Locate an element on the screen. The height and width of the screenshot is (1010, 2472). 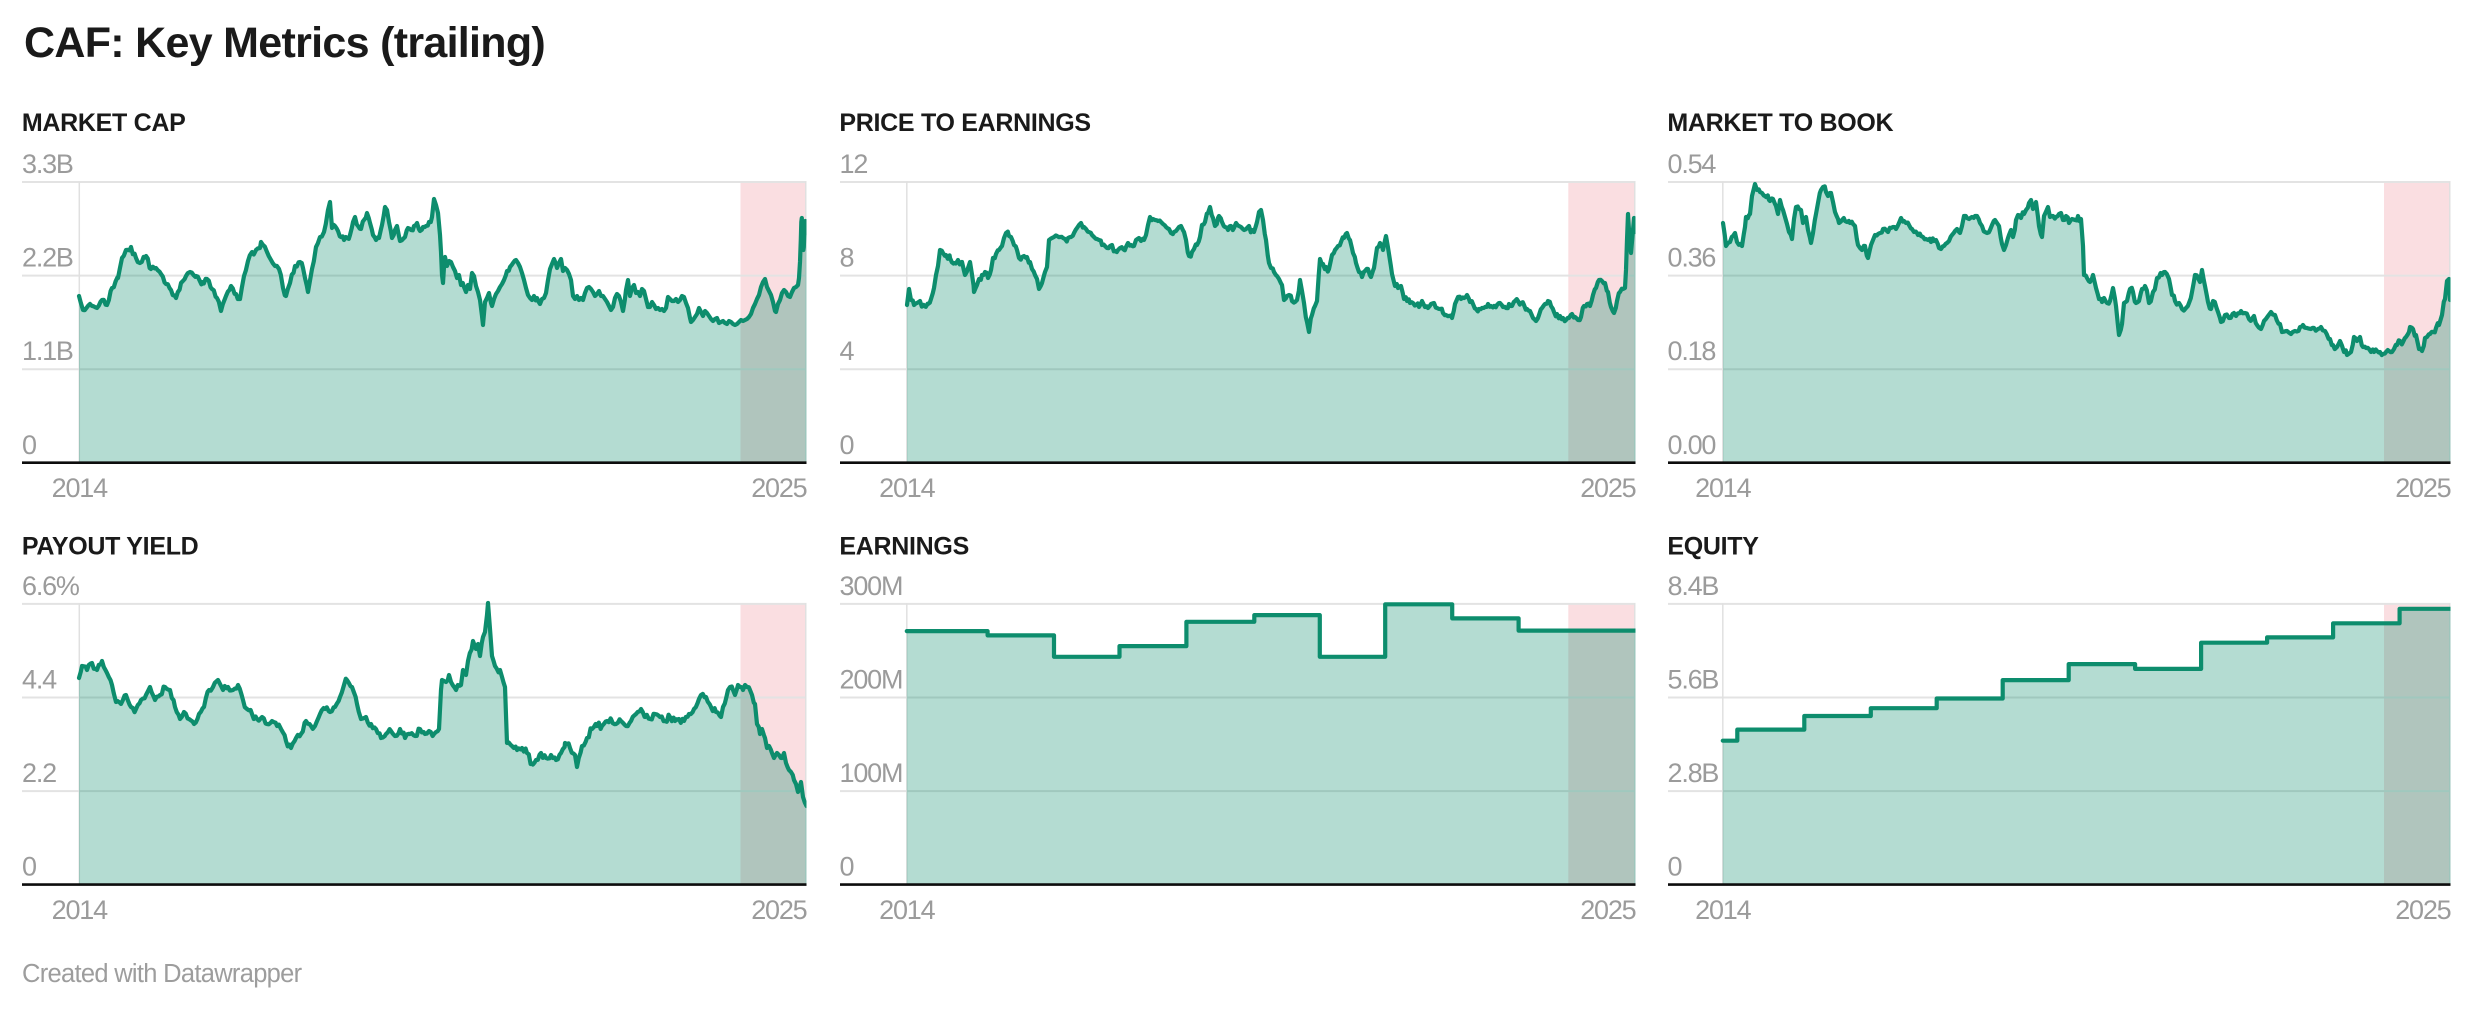
svg-text: 12 is located at coordinates (854, 164).